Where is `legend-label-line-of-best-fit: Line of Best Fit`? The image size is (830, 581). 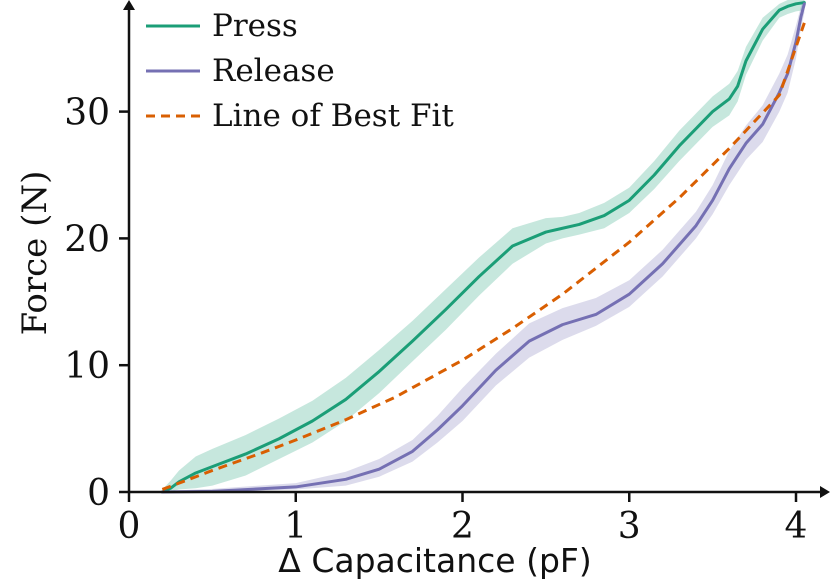
legend-label-line-of-best-fit: Line of Best Fit is located at coordinates (333, 116).